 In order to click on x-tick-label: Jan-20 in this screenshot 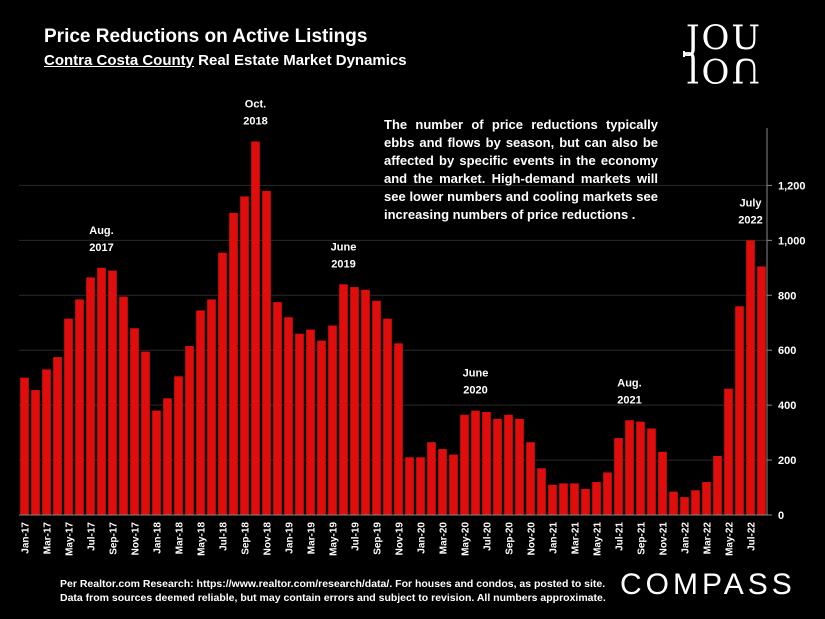, I will do `click(422, 538)`.